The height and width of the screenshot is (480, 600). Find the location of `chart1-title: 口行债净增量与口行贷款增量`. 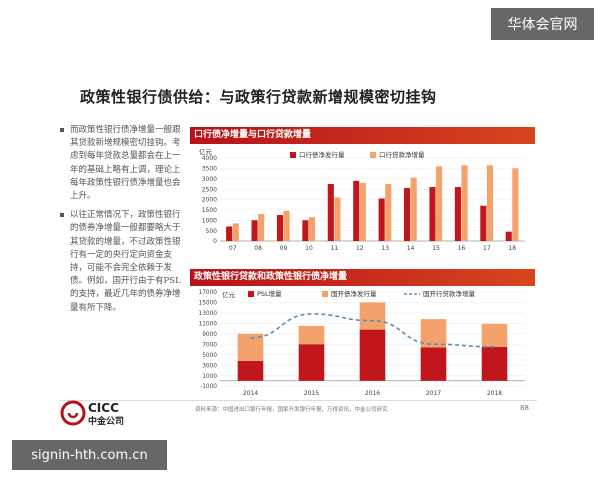

chart1-title: 口行债净增量与口行贷款增量 is located at coordinates (362, 135).